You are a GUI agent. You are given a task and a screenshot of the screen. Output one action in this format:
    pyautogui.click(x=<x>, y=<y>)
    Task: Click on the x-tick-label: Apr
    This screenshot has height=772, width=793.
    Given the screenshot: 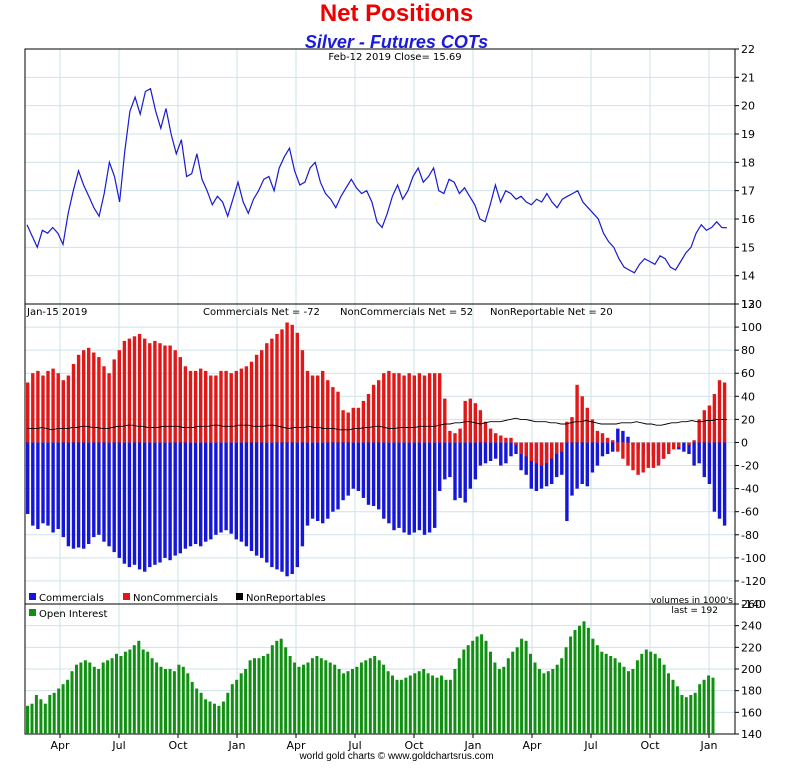 What is the action you would take?
    pyautogui.click(x=296, y=745)
    